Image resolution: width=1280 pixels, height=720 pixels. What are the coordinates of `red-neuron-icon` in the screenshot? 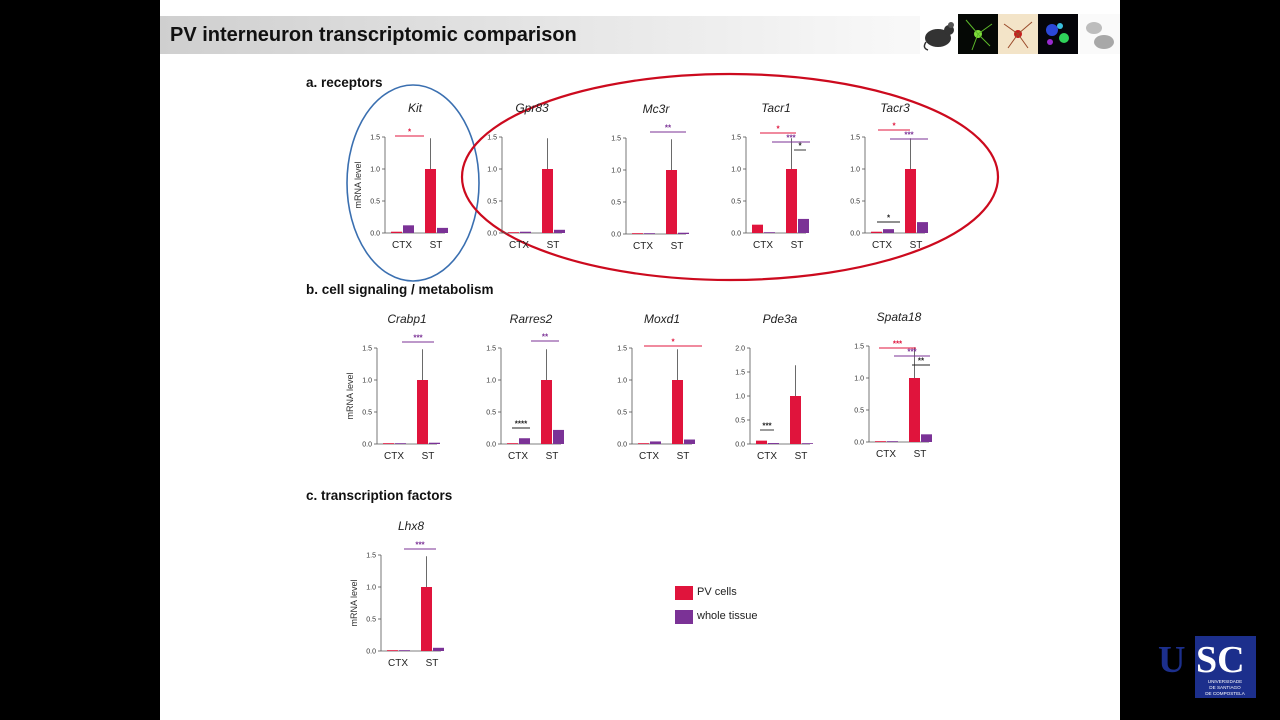 It's located at (1018, 34).